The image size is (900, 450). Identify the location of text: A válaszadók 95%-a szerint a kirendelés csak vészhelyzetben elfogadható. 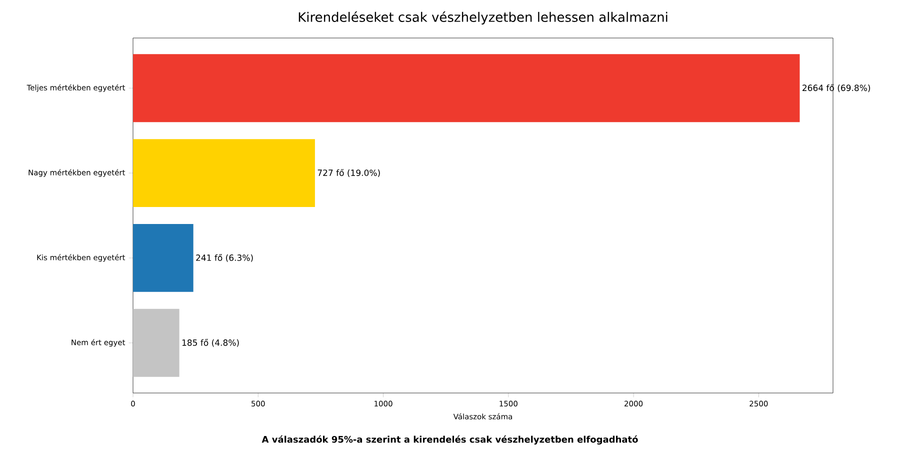
(450, 440).